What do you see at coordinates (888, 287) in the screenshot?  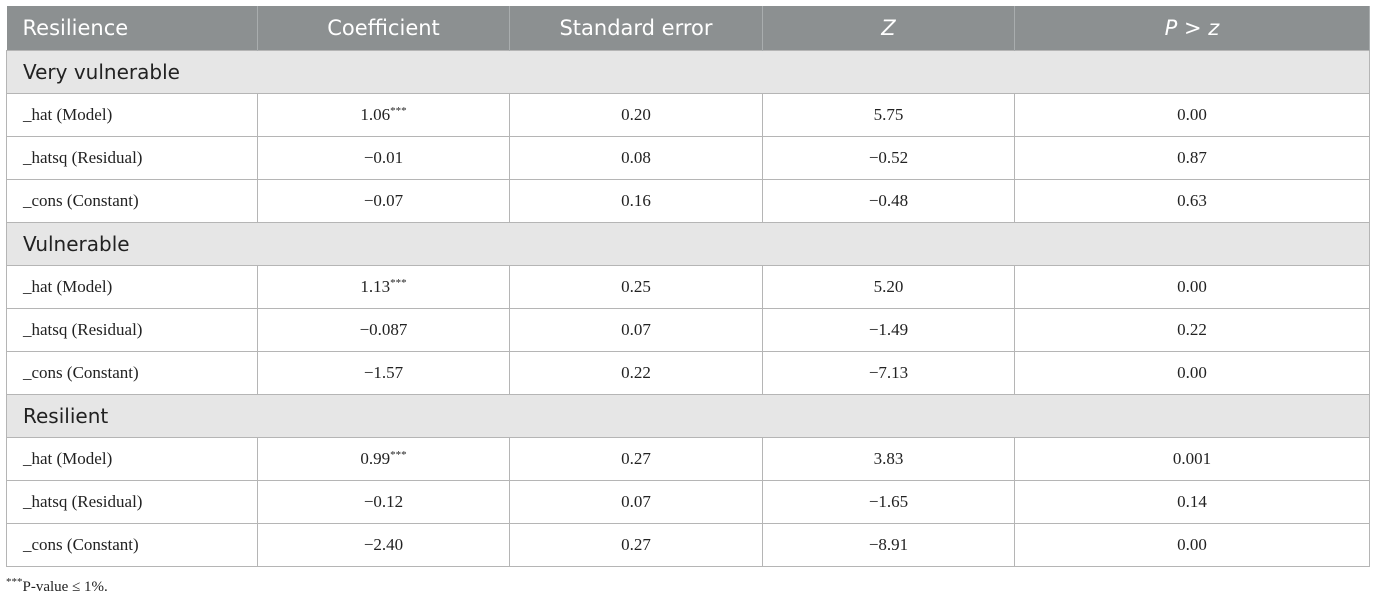 I see `cell: 5.20` at bounding box center [888, 287].